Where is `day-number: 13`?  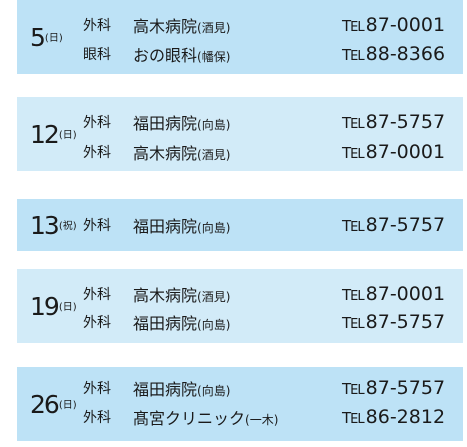
day-number: 13 is located at coordinates (45, 225).